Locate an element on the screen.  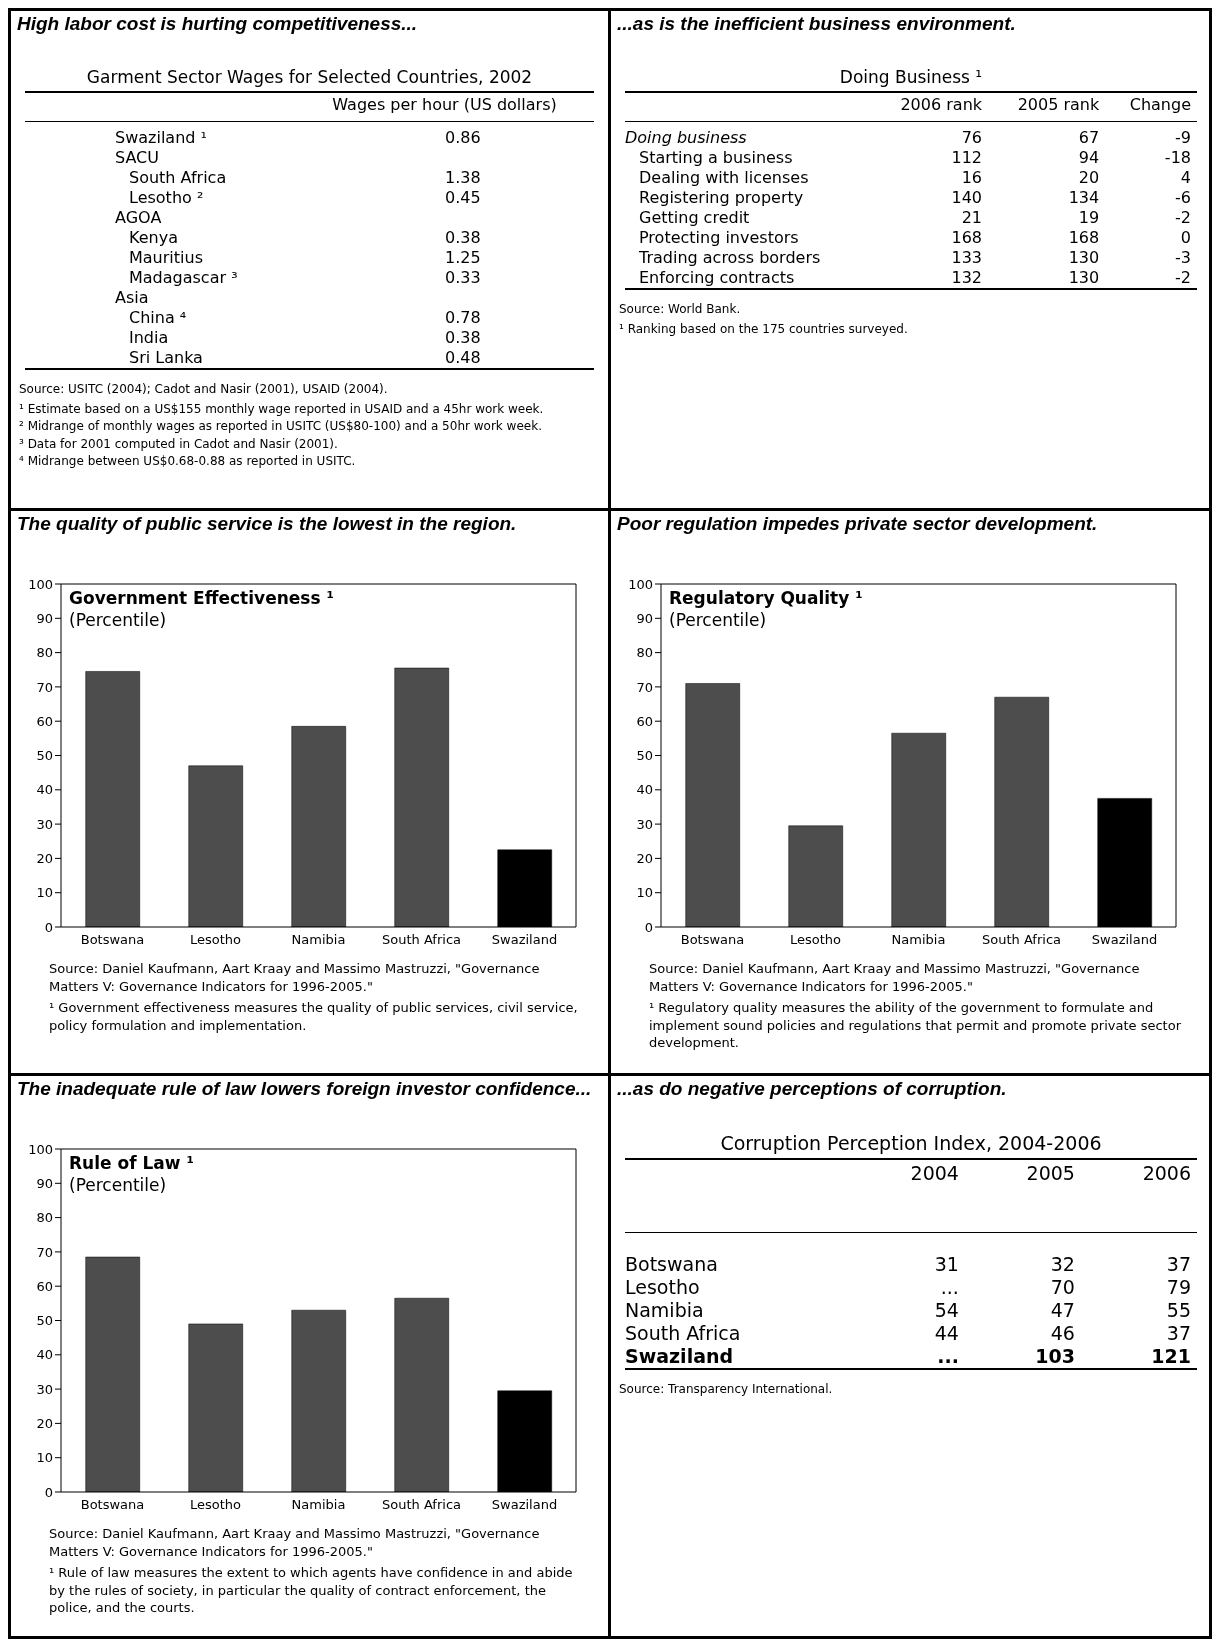
text: 2006 is located at coordinates (1166, 1173).